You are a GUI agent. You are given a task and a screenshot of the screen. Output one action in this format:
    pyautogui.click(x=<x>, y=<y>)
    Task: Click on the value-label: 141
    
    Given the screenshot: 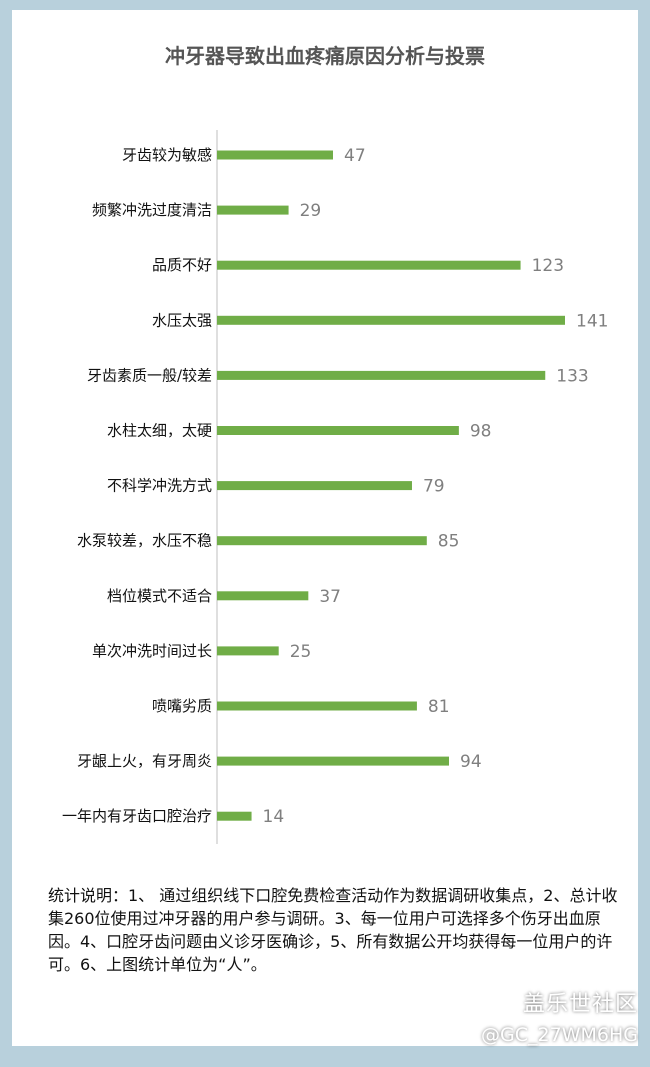 What is the action you would take?
    pyautogui.click(x=592, y=321)
    